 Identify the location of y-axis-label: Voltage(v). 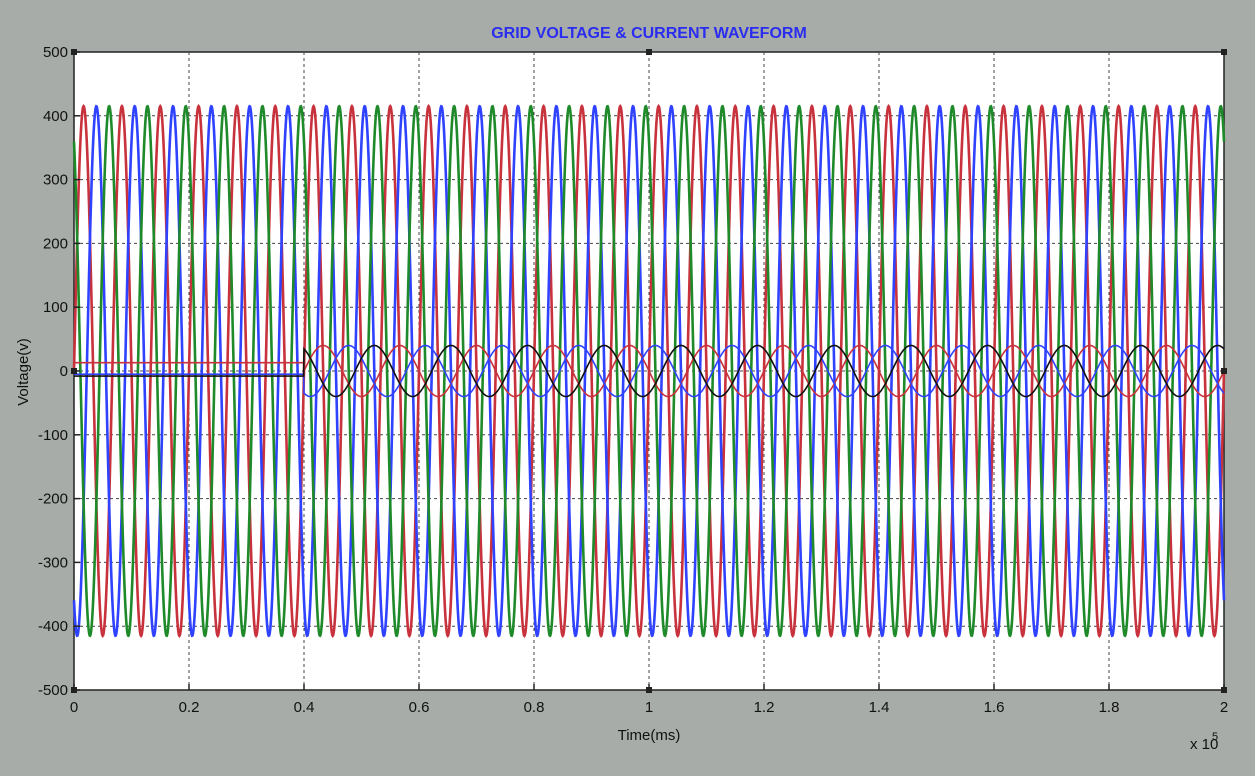
(23, 372).